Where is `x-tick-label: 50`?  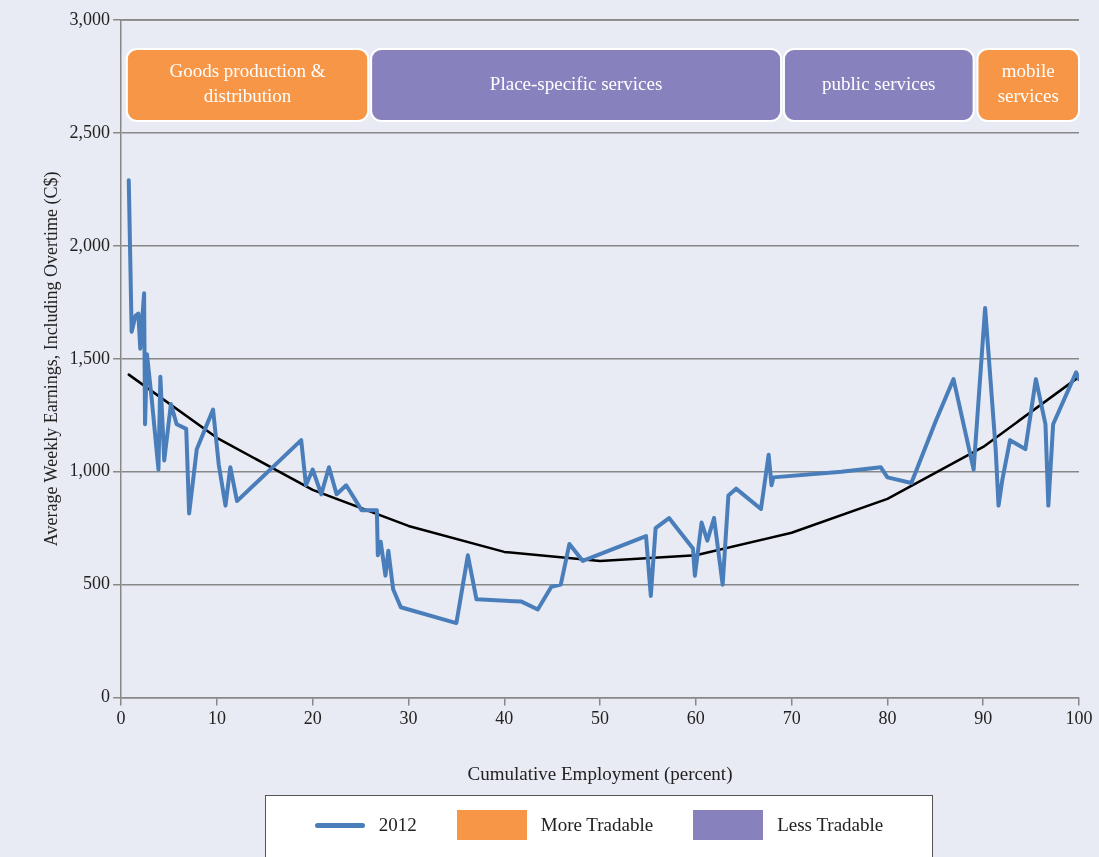
x-tick-label: 50 is located at coordinates (600, 718).